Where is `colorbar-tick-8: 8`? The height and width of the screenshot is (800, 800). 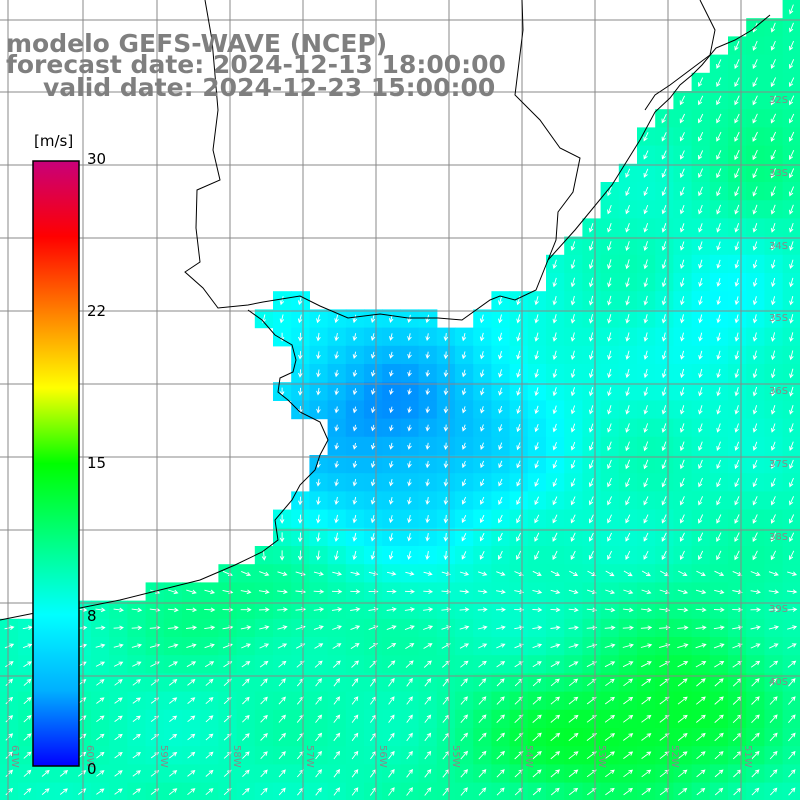
colorbar-tick-8: 8 is located at coordinates (92, 616).